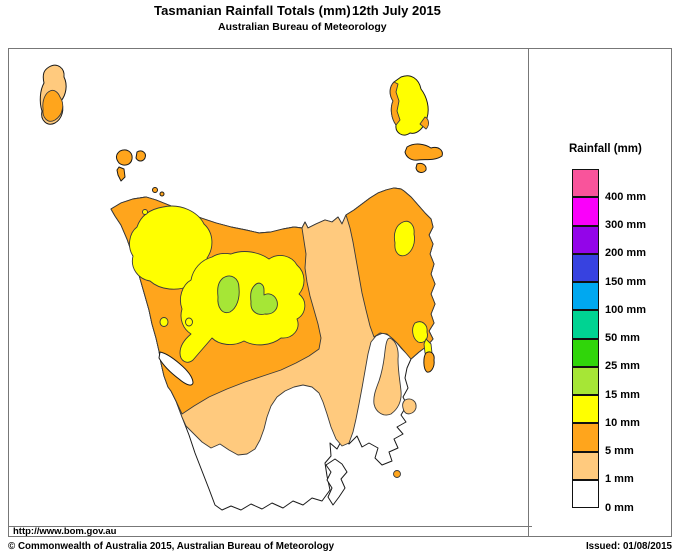 This screenshot has height=554, width=680. I want to click on legend-swatch-400-mm, so click(585, 183).